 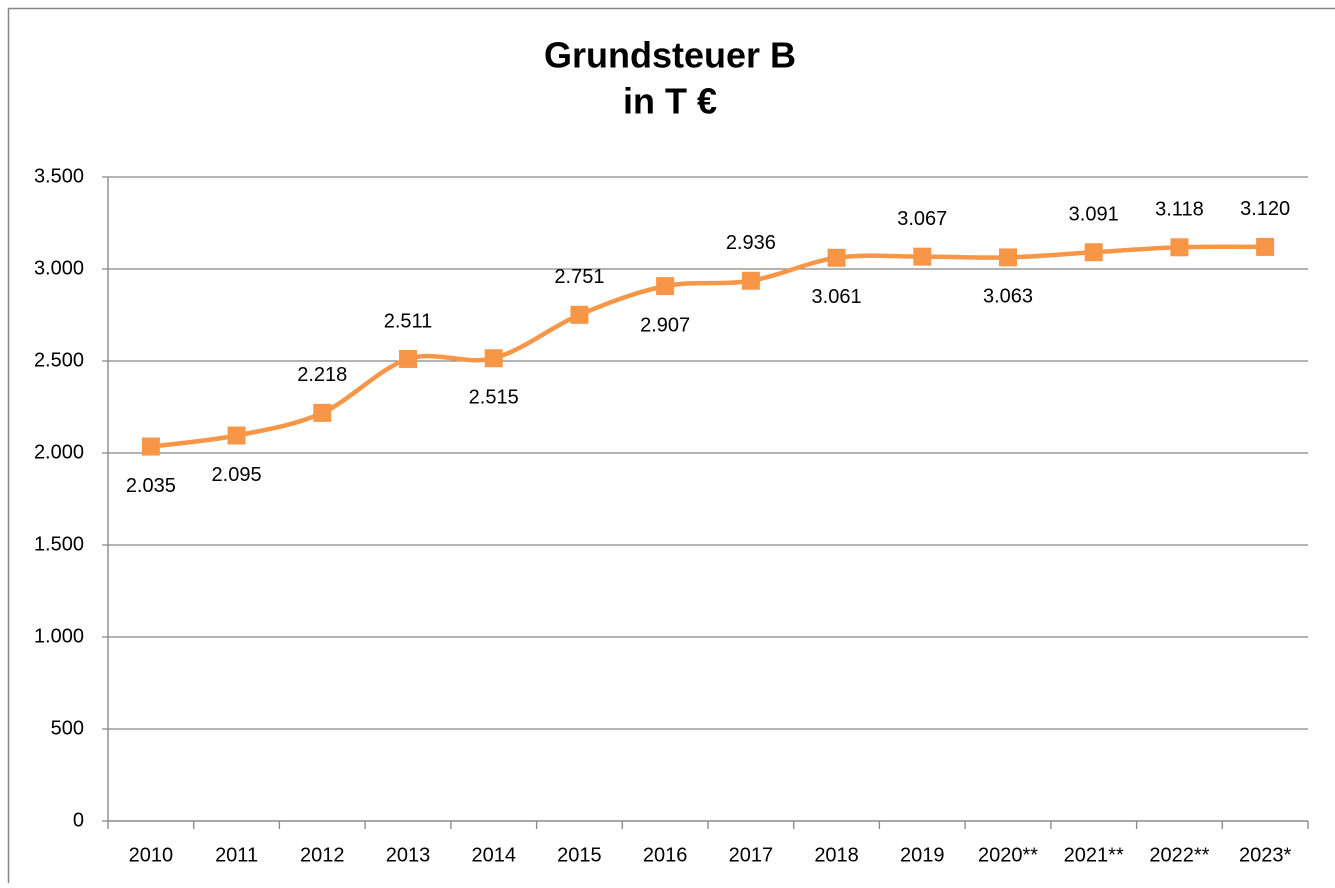 I want to click on data-label: 3.118, so click(x=1179, y=210).